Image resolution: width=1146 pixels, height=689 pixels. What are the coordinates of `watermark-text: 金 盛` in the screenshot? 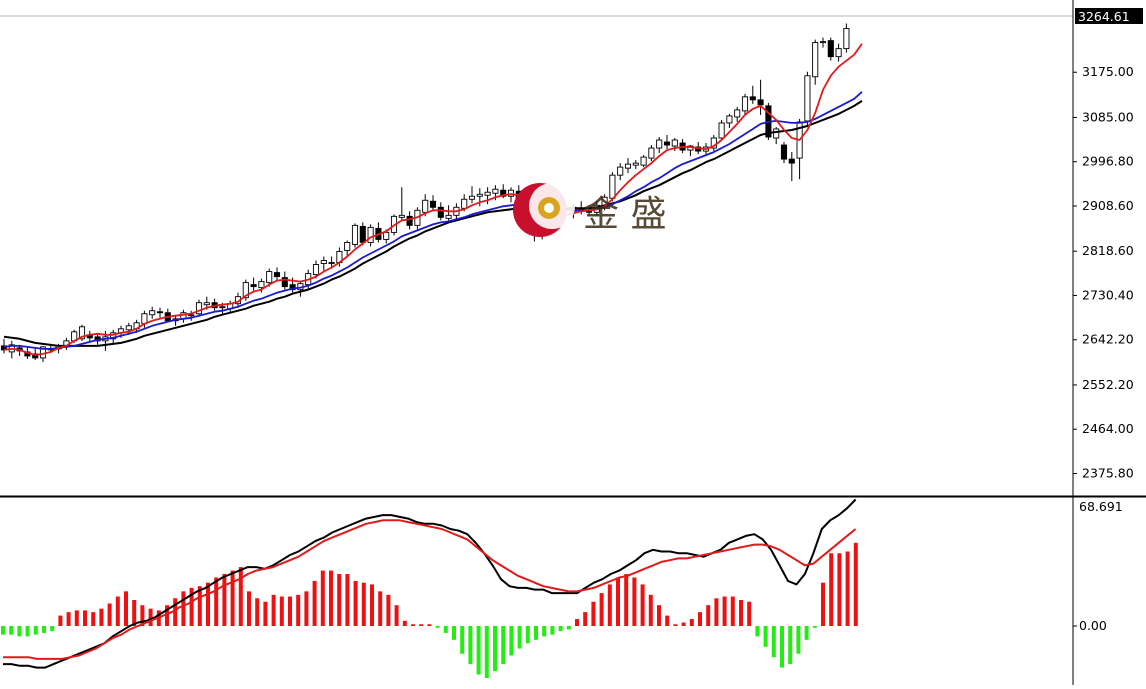 It's located at (624, 214).